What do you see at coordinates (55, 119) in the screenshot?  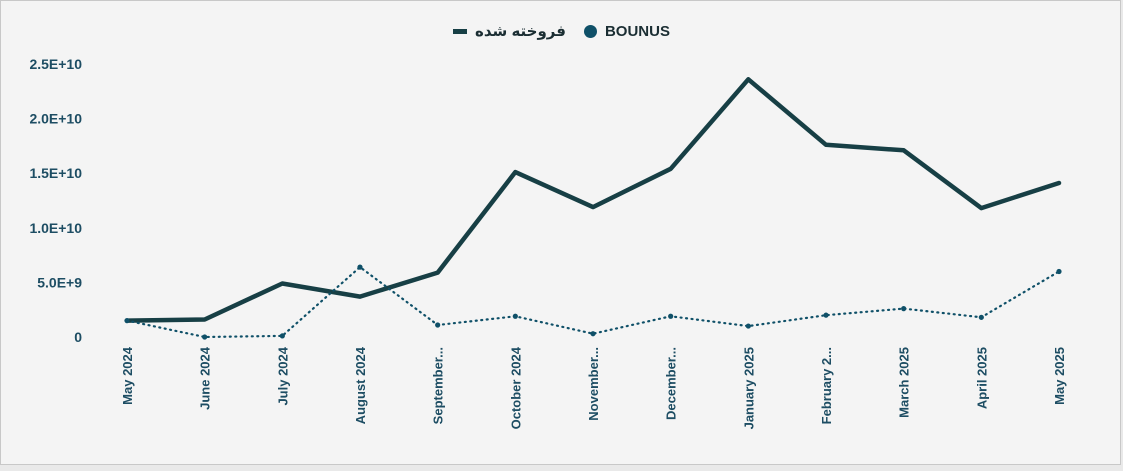 I see `y-tick-label: 2.0E+10` at bounding box center [55, 119].